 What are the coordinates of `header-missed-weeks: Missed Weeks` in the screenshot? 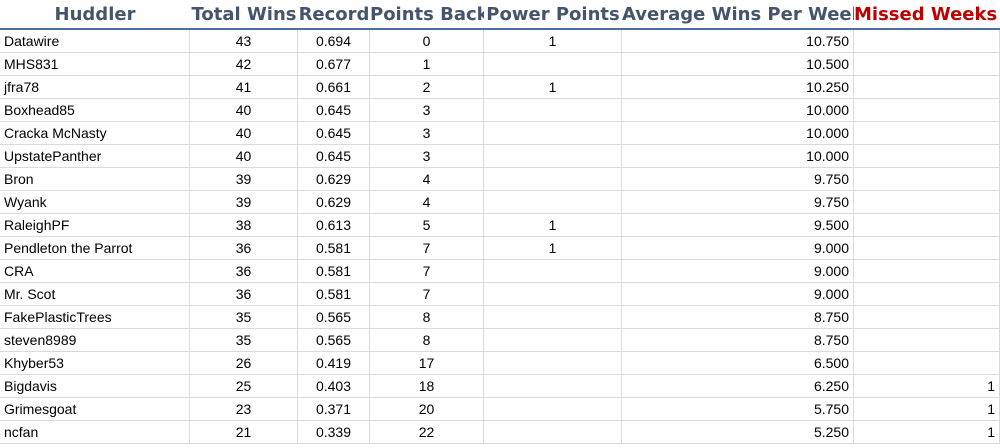 It's located at (926, 14).